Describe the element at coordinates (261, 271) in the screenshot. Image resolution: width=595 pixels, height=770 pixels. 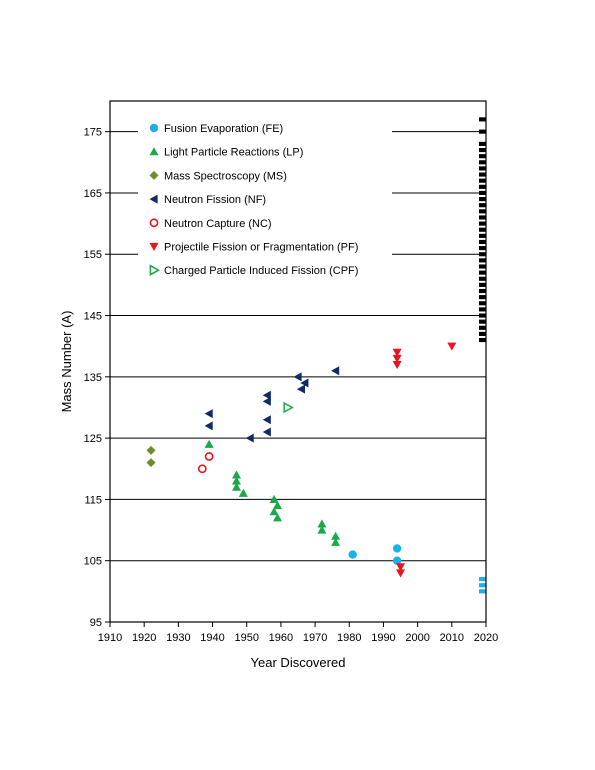
I see `legend-label: Charged Particle Induced Fission (CPF)` at that location.